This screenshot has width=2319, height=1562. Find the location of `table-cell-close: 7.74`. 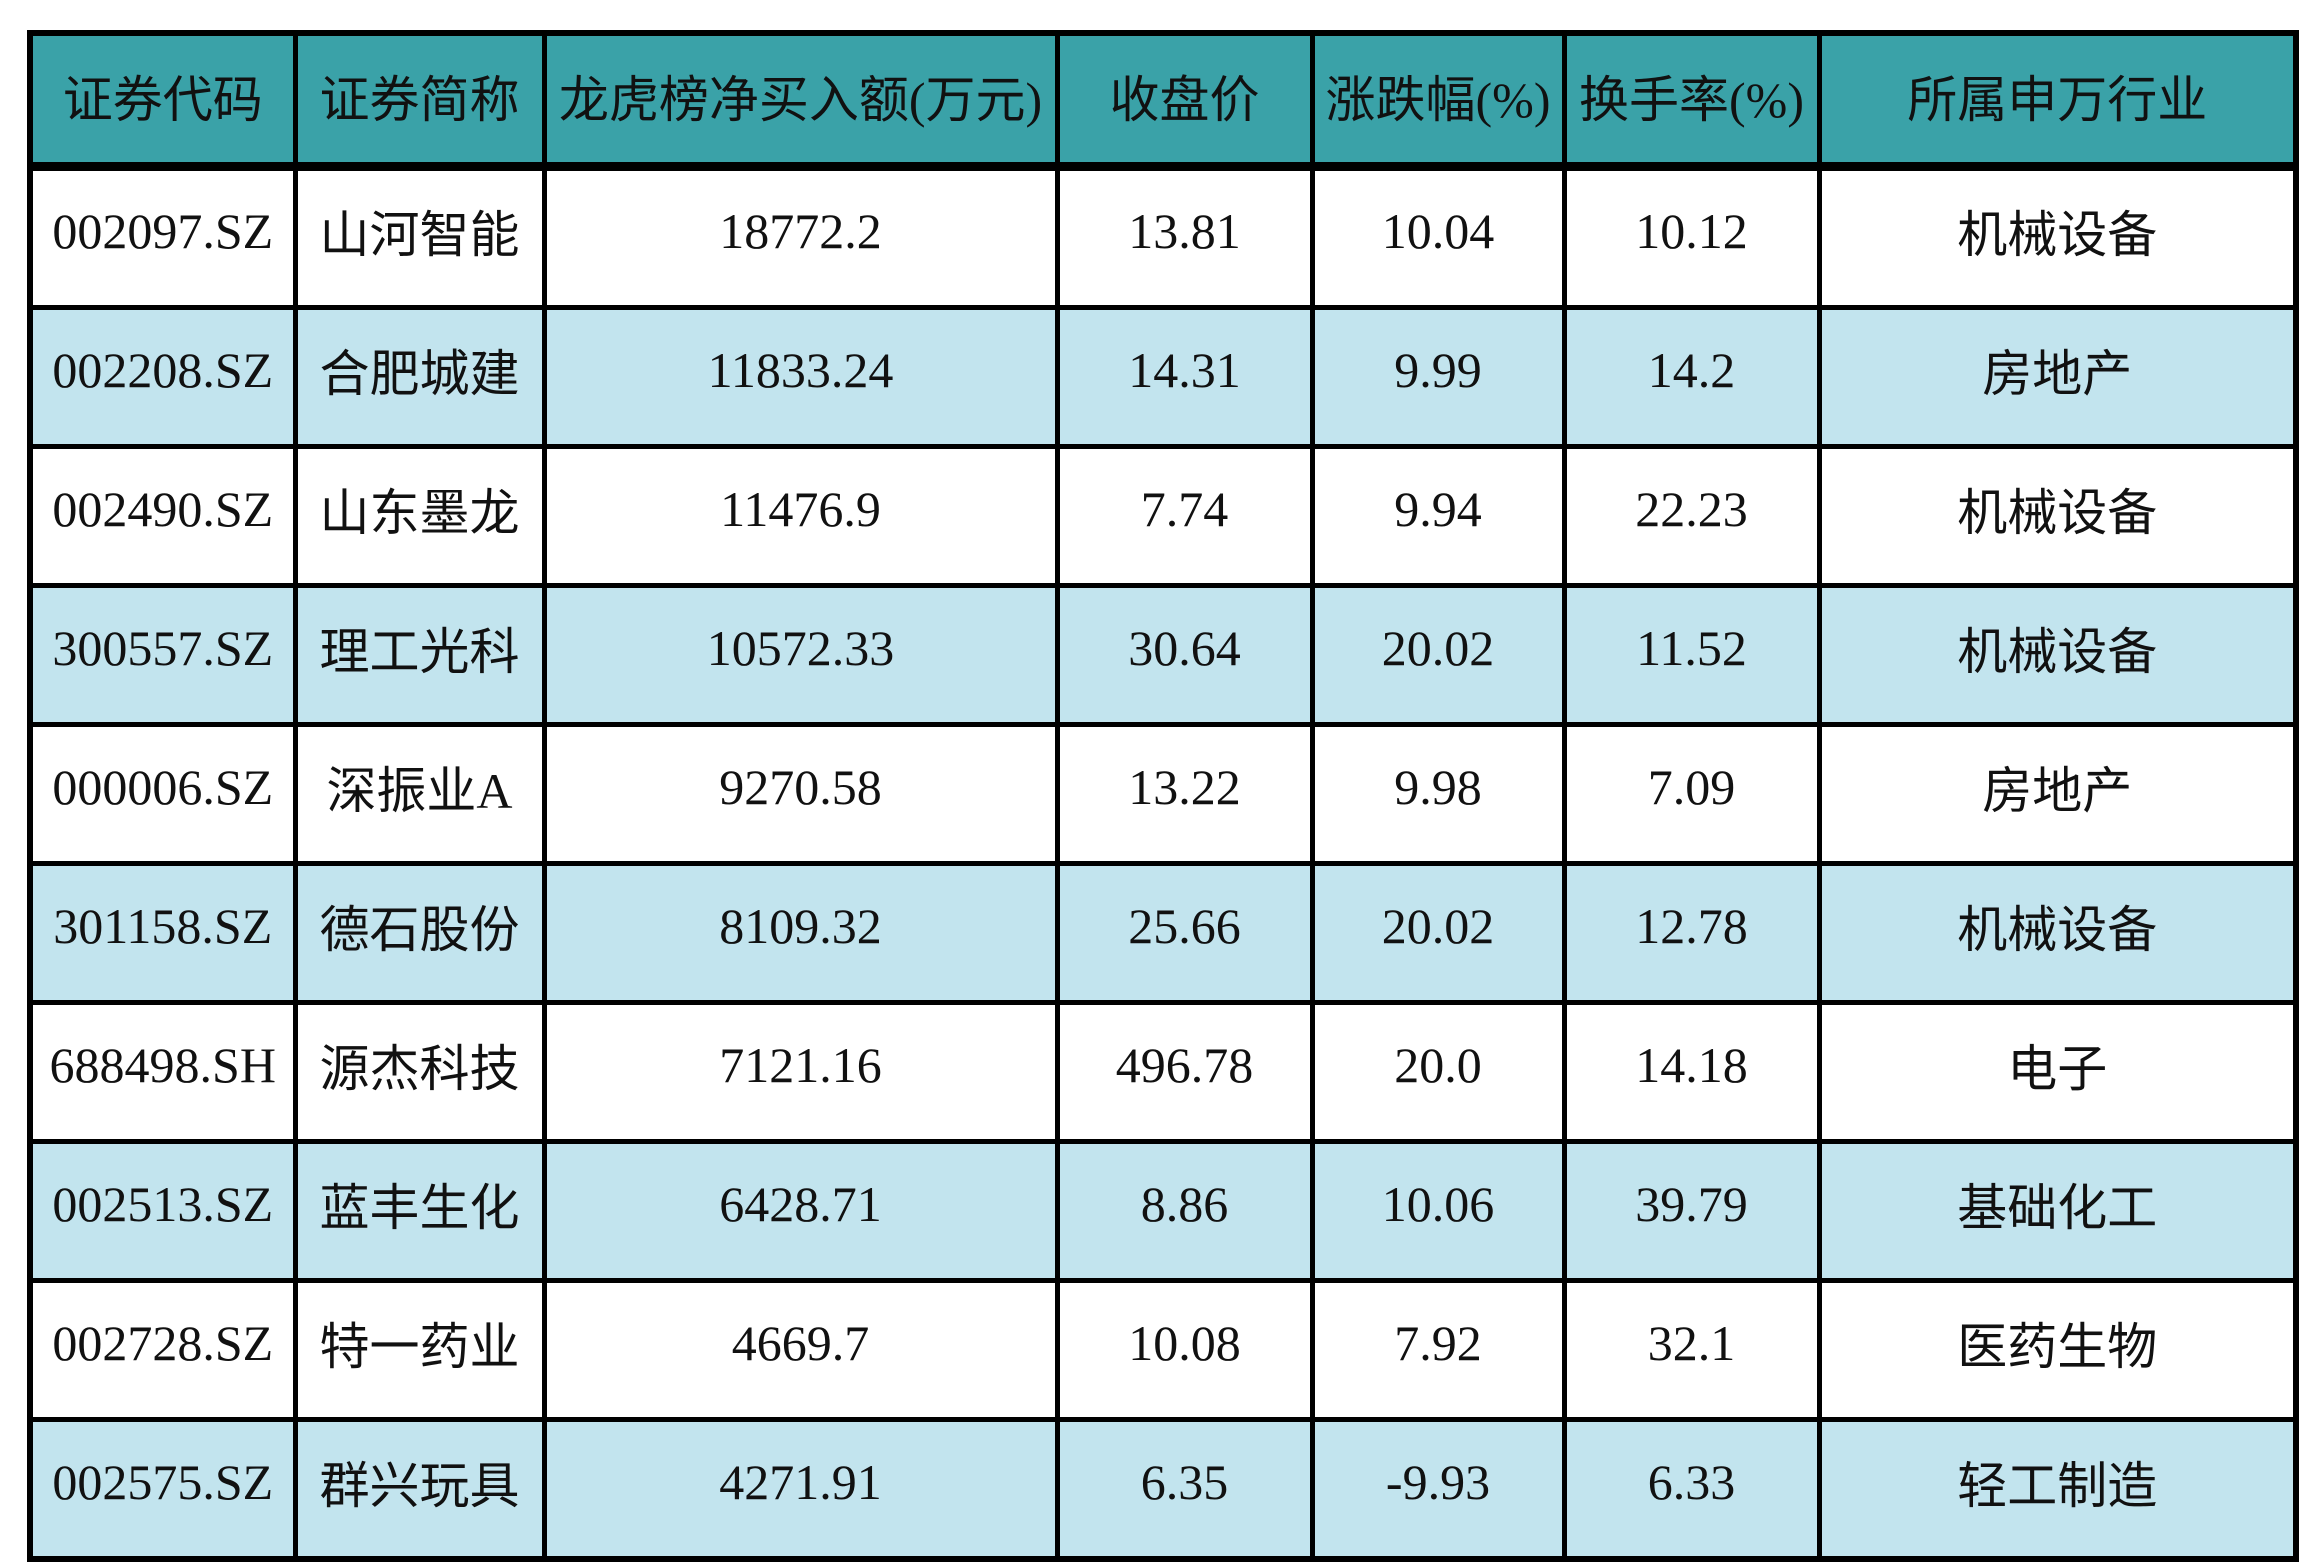

table-cell-close: 7.74 is located at coordinates (1184, 516).